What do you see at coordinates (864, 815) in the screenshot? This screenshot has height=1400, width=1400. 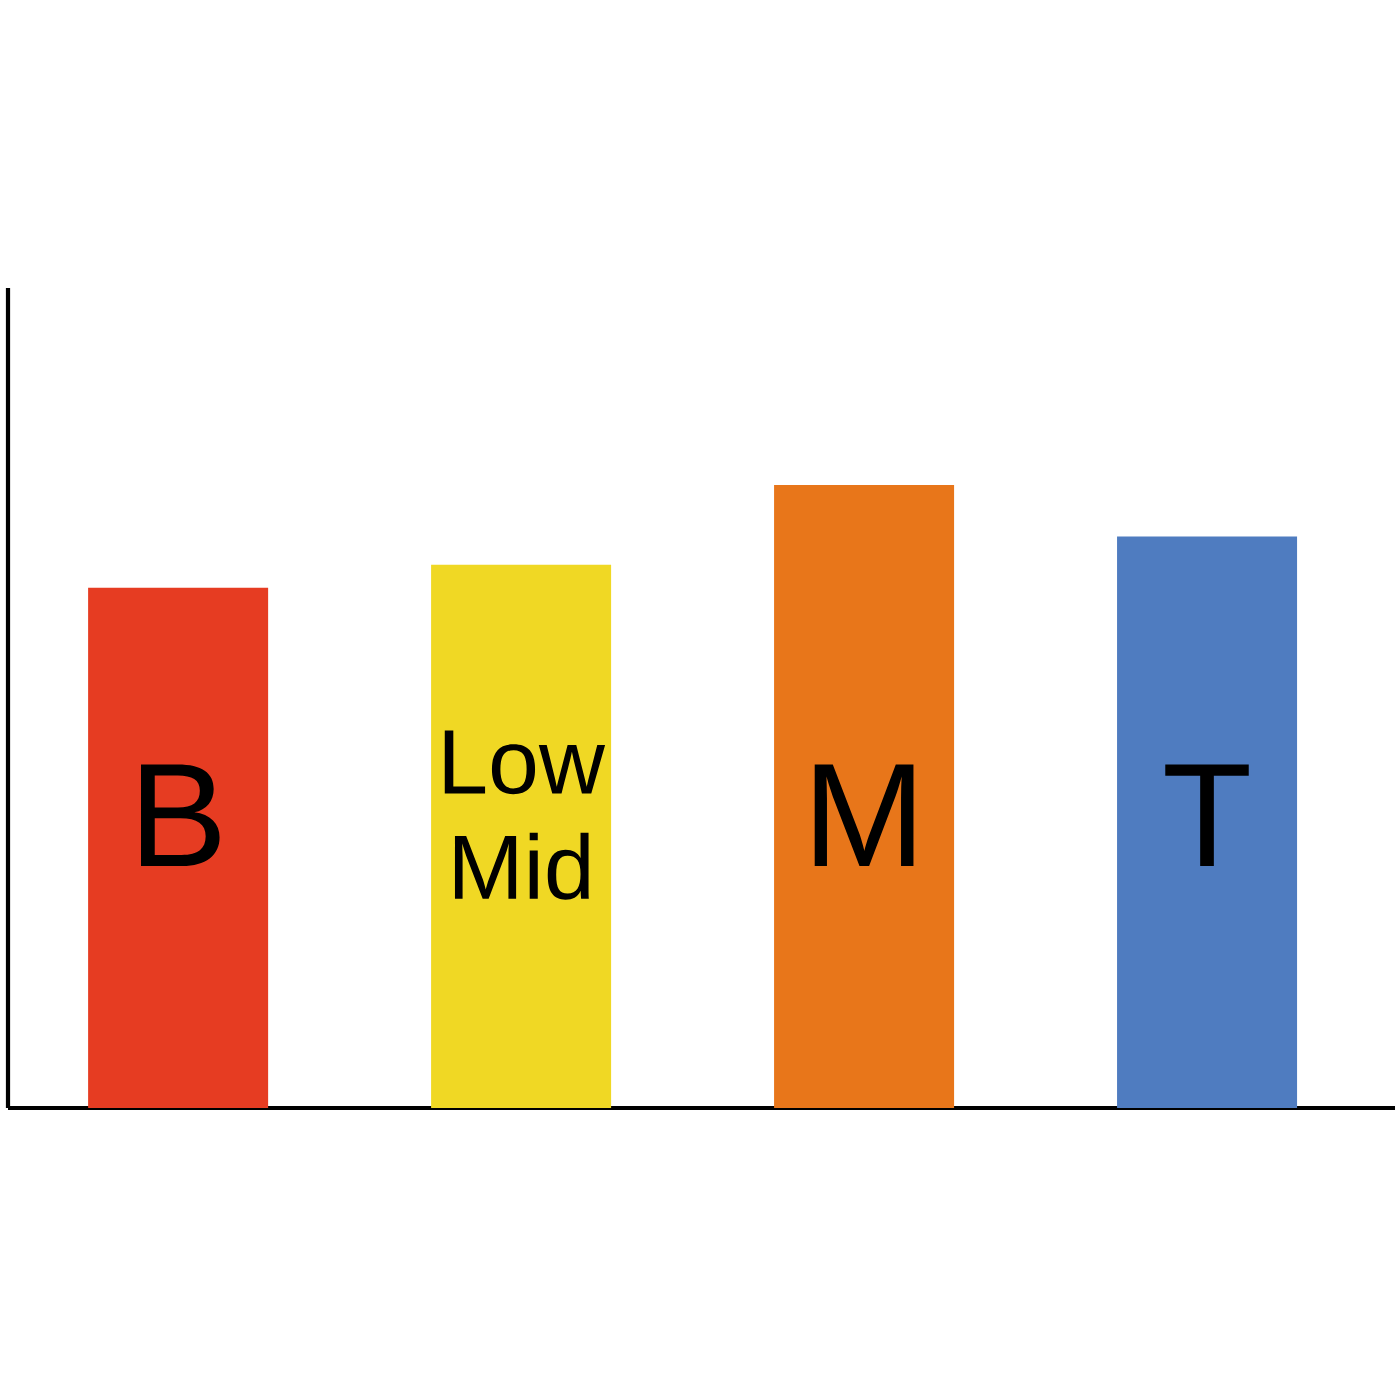 I see `x-tick-label: M` at bounding box center [864, 815].